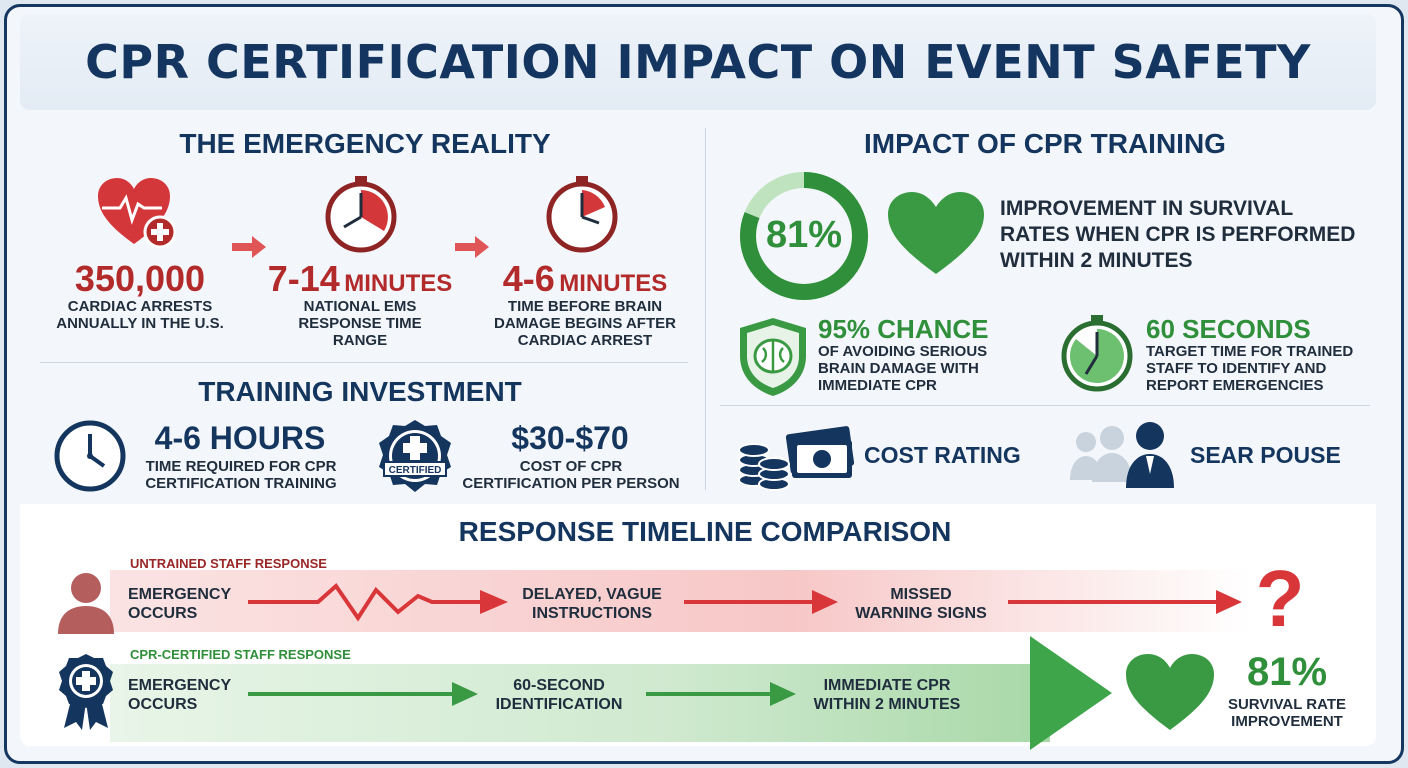  What do you see at coordinates (240, 438) in the screenshot?
I see `training-hours: 4-6 HOURS` at bounding box center [240, 438].